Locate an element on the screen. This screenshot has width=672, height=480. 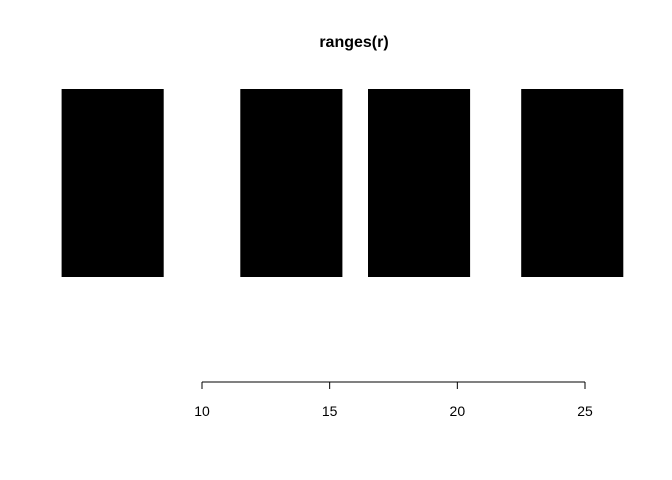
x-tick-label-25: 25 is located at coordinates (585, 411).